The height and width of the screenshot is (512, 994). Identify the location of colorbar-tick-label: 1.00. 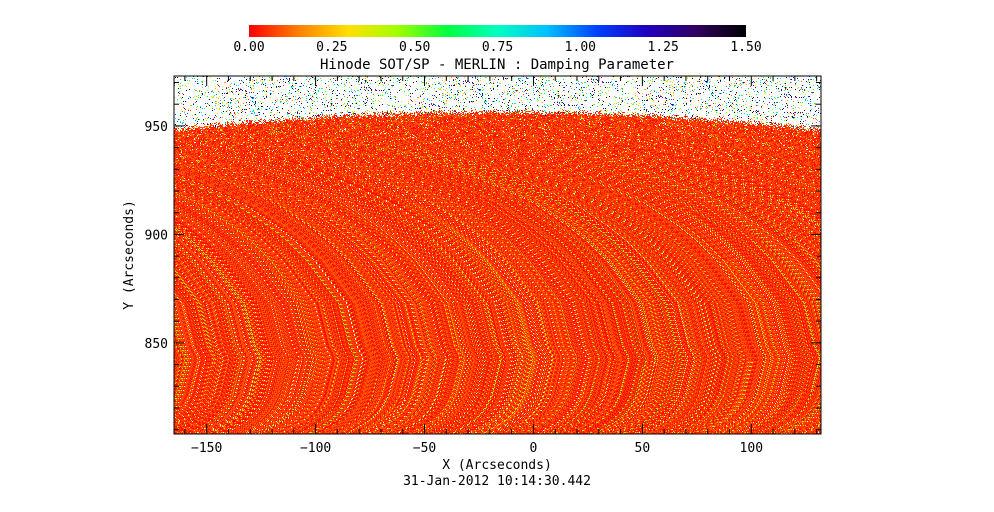
(580, 47).